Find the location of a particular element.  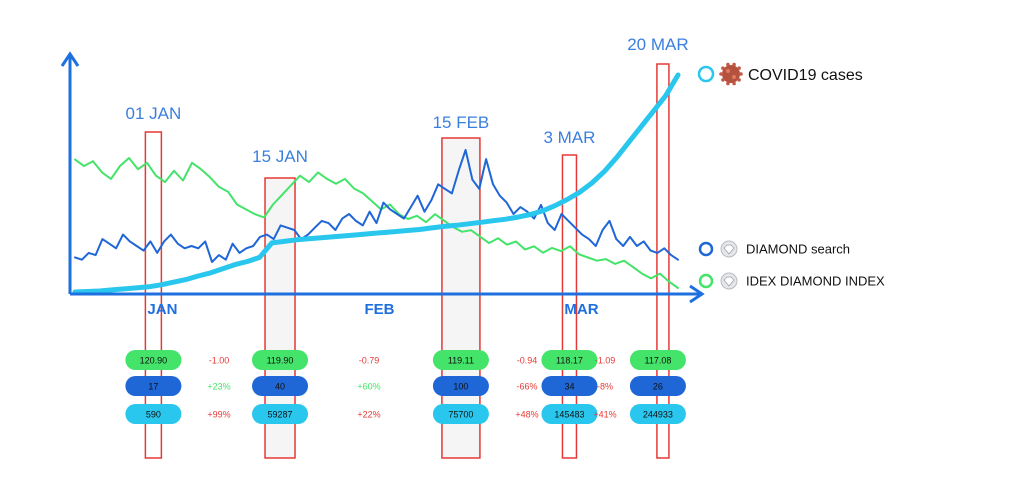

index-change-3: -1.09 is located at coordinates (605, 361).